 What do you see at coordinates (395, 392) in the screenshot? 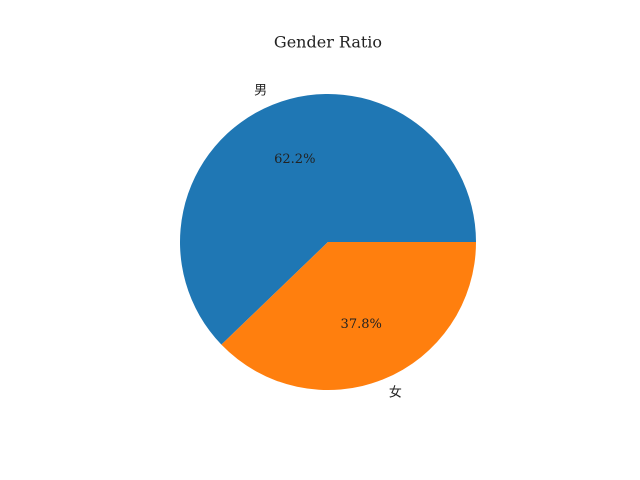
I see `slice-label: 女` at bounding box center [395, 392].